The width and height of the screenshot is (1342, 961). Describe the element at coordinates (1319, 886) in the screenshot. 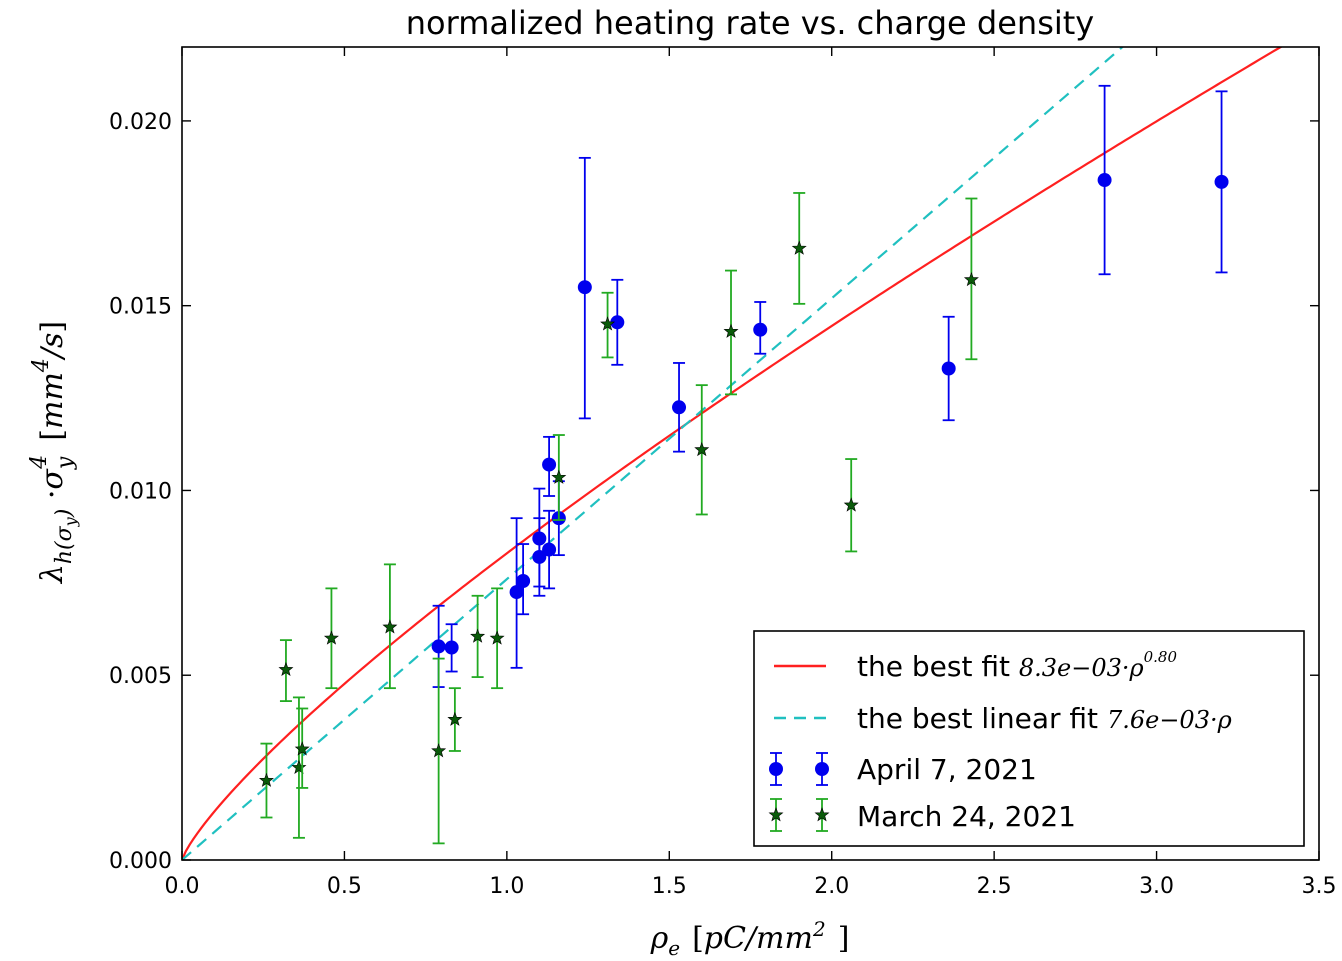

I see `x-tick-label: 3.5` at that location.